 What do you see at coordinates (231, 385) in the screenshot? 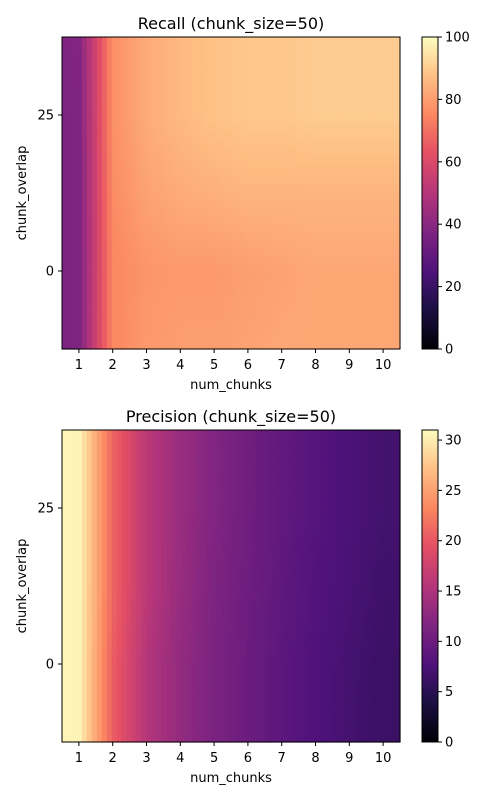
I see `x-axis-label: num_chunks` at bounding box center [231, 385].